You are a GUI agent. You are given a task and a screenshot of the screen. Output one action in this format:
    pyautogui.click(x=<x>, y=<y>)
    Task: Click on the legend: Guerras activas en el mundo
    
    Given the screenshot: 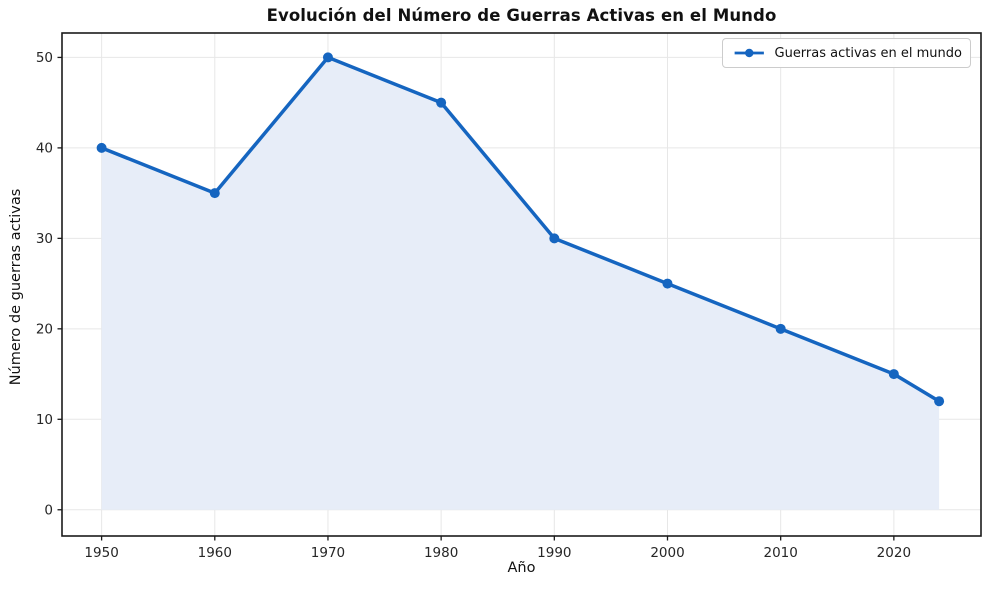 What is the action you would take?
    pyautogui.click(x=846, y=53)
    